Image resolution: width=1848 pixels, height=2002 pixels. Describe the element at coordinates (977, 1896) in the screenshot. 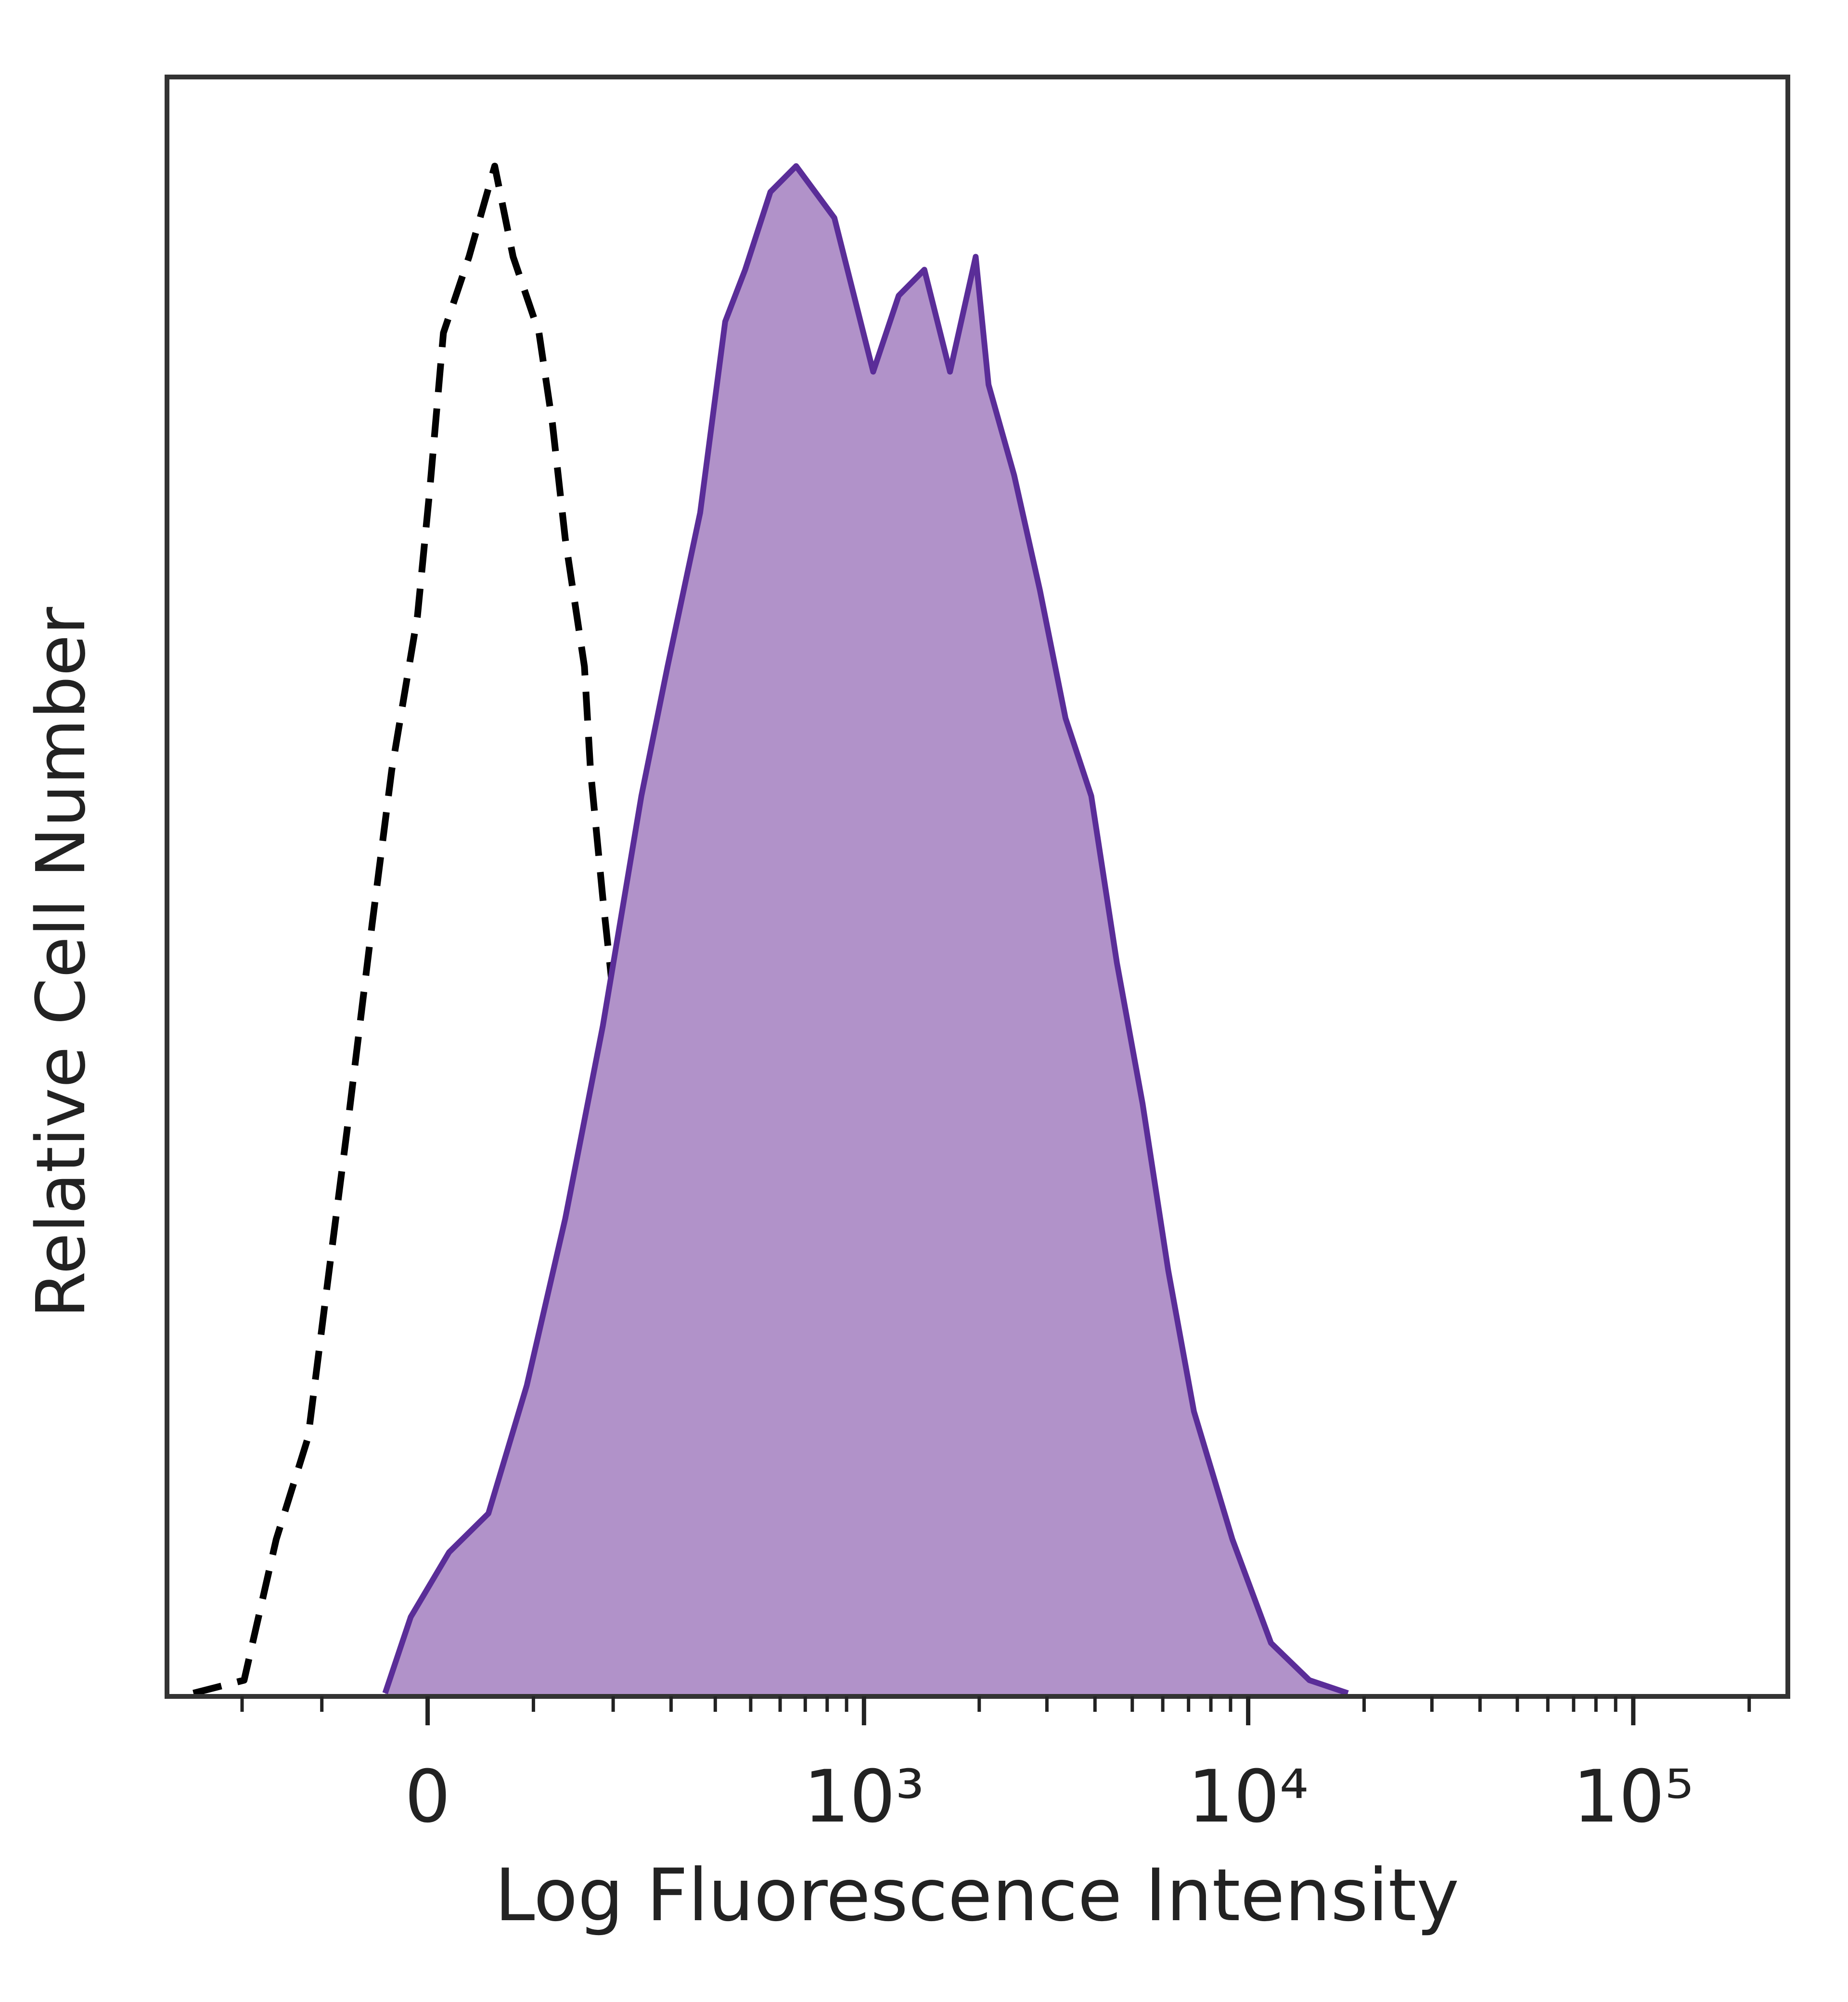

I see `x-axis-title: Log Fluorescence Intensity` at that location.